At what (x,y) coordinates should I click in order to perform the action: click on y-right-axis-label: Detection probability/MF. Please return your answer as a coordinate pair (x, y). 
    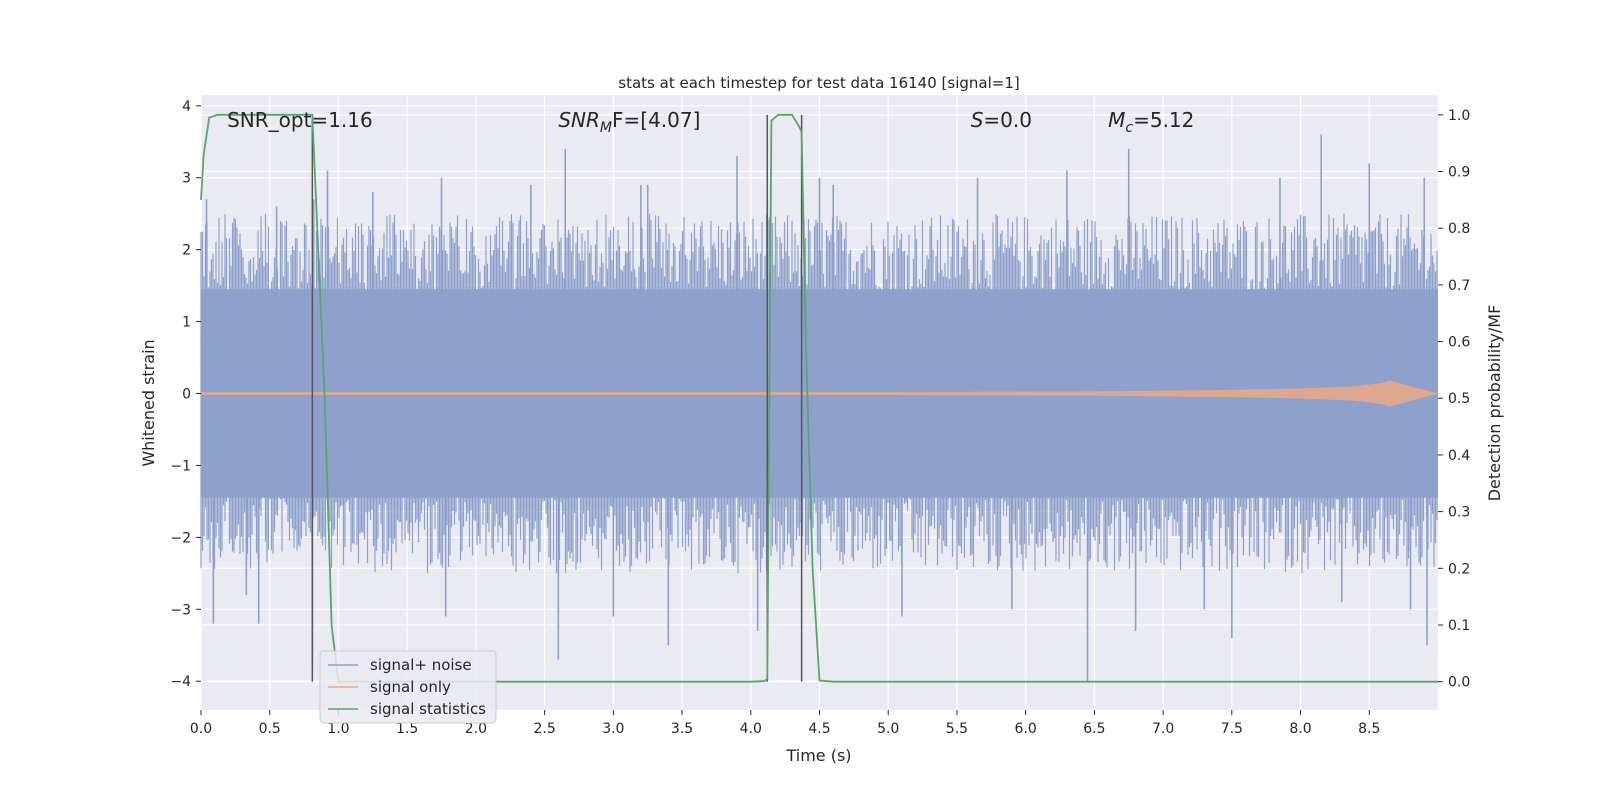
    Looking at the image, I should click on (1494, 403).